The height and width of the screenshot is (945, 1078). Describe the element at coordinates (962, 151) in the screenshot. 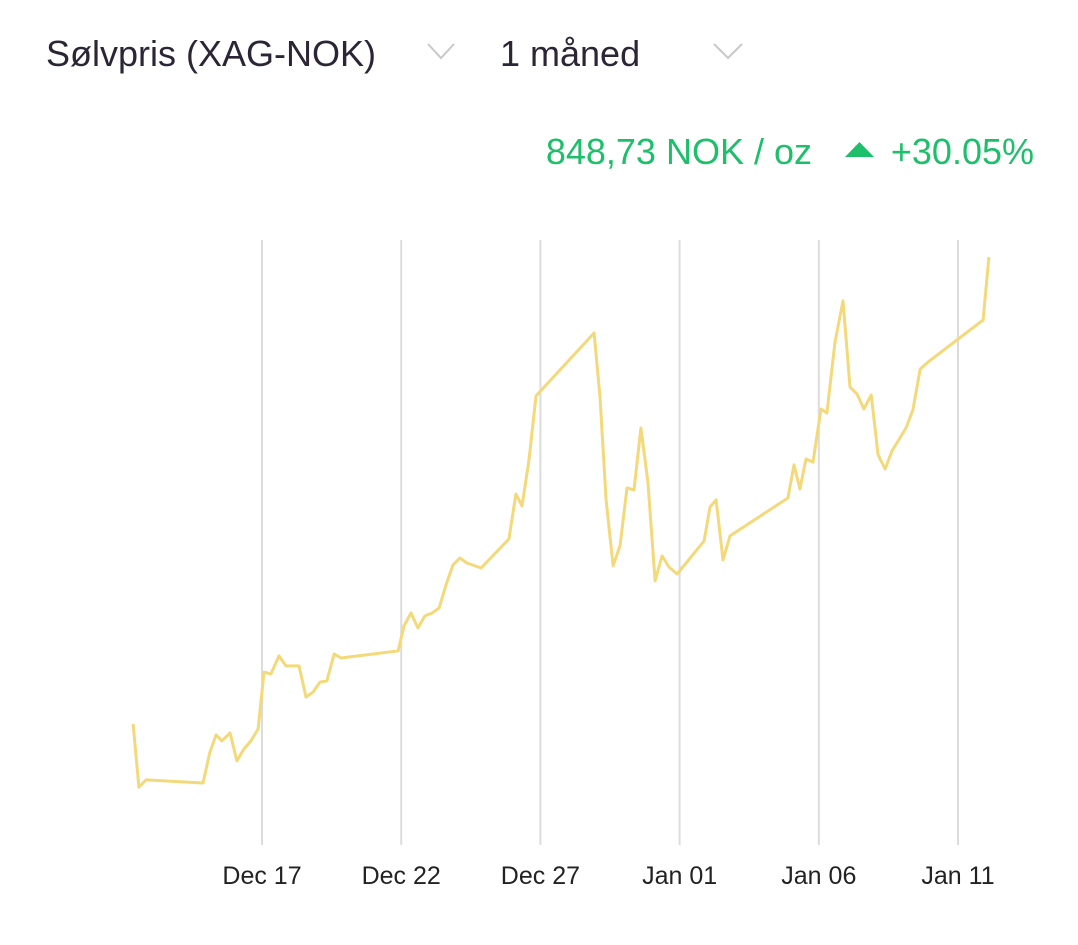

I see `change: +30.05%` at that location.